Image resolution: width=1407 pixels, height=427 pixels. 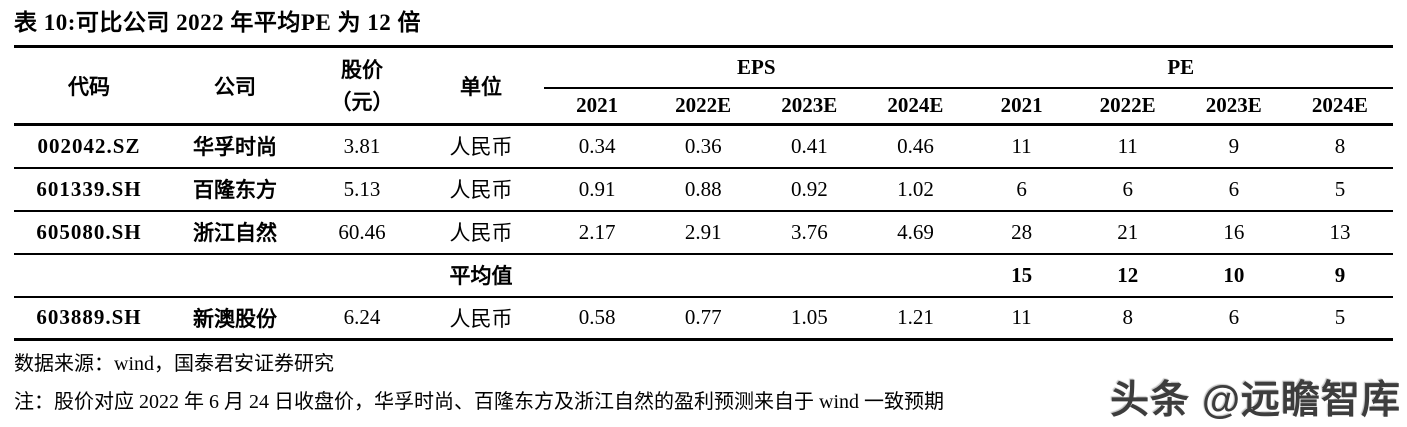 What do you see at coordinates (597, 189) in the screenshot?
I see `cell-eps-2021: 0.91` at bounding box center [597, 189].